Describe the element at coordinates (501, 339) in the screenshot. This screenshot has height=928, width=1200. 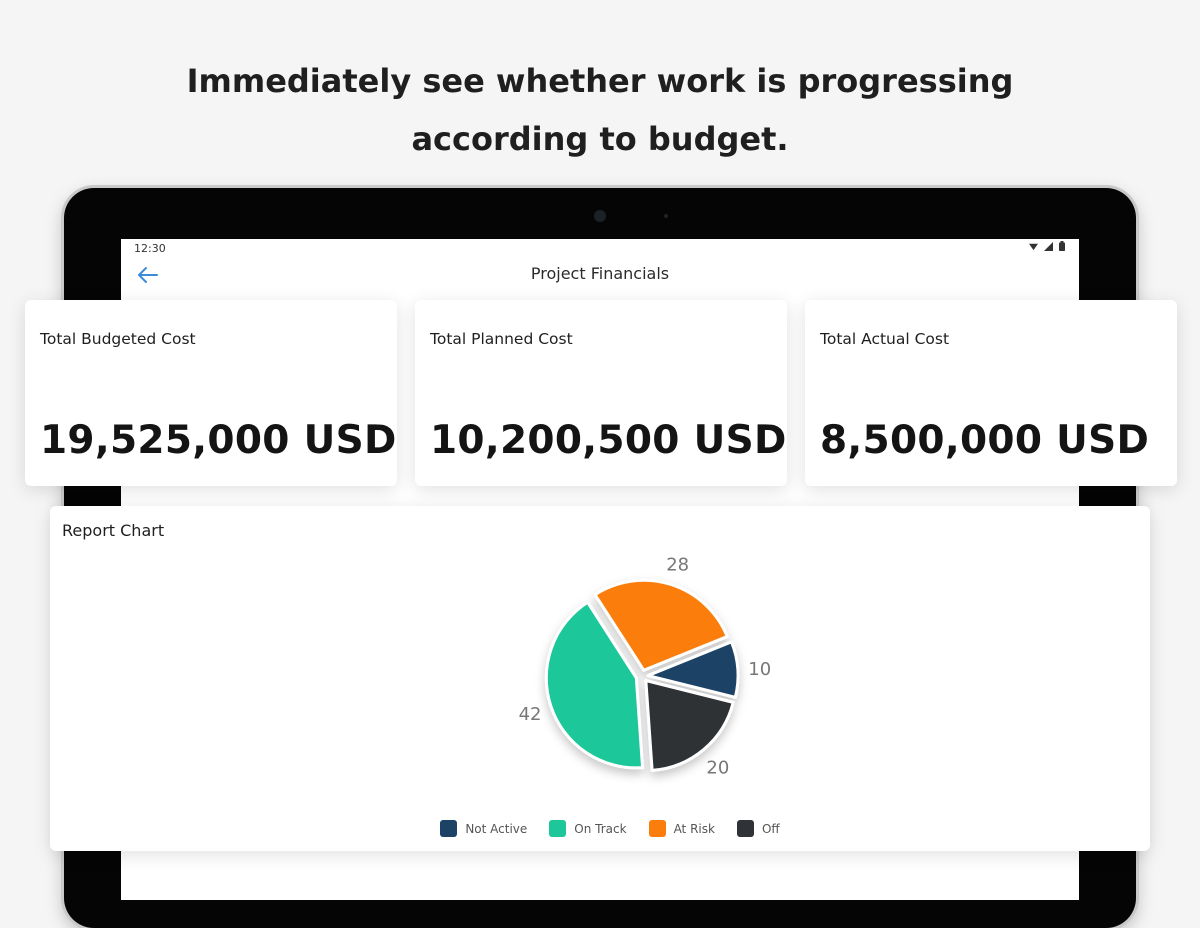
I see `kpi-label: Total Planned Cost` at that location.